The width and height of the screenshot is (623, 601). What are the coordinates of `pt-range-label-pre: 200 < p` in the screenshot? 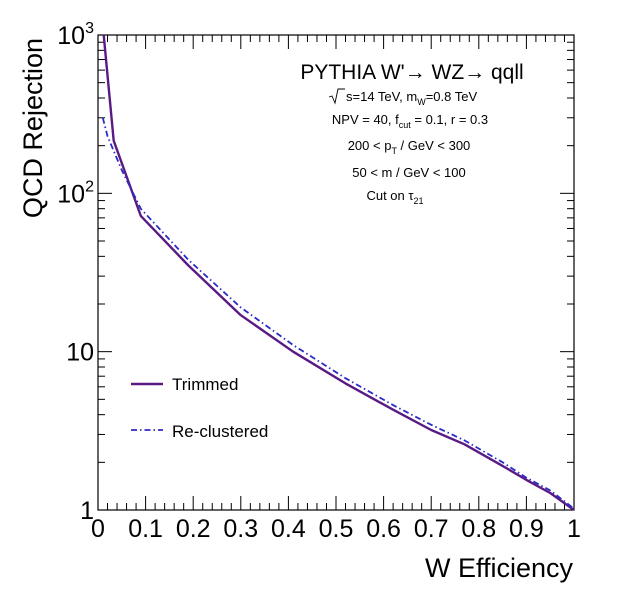 It's located at (370, 145).